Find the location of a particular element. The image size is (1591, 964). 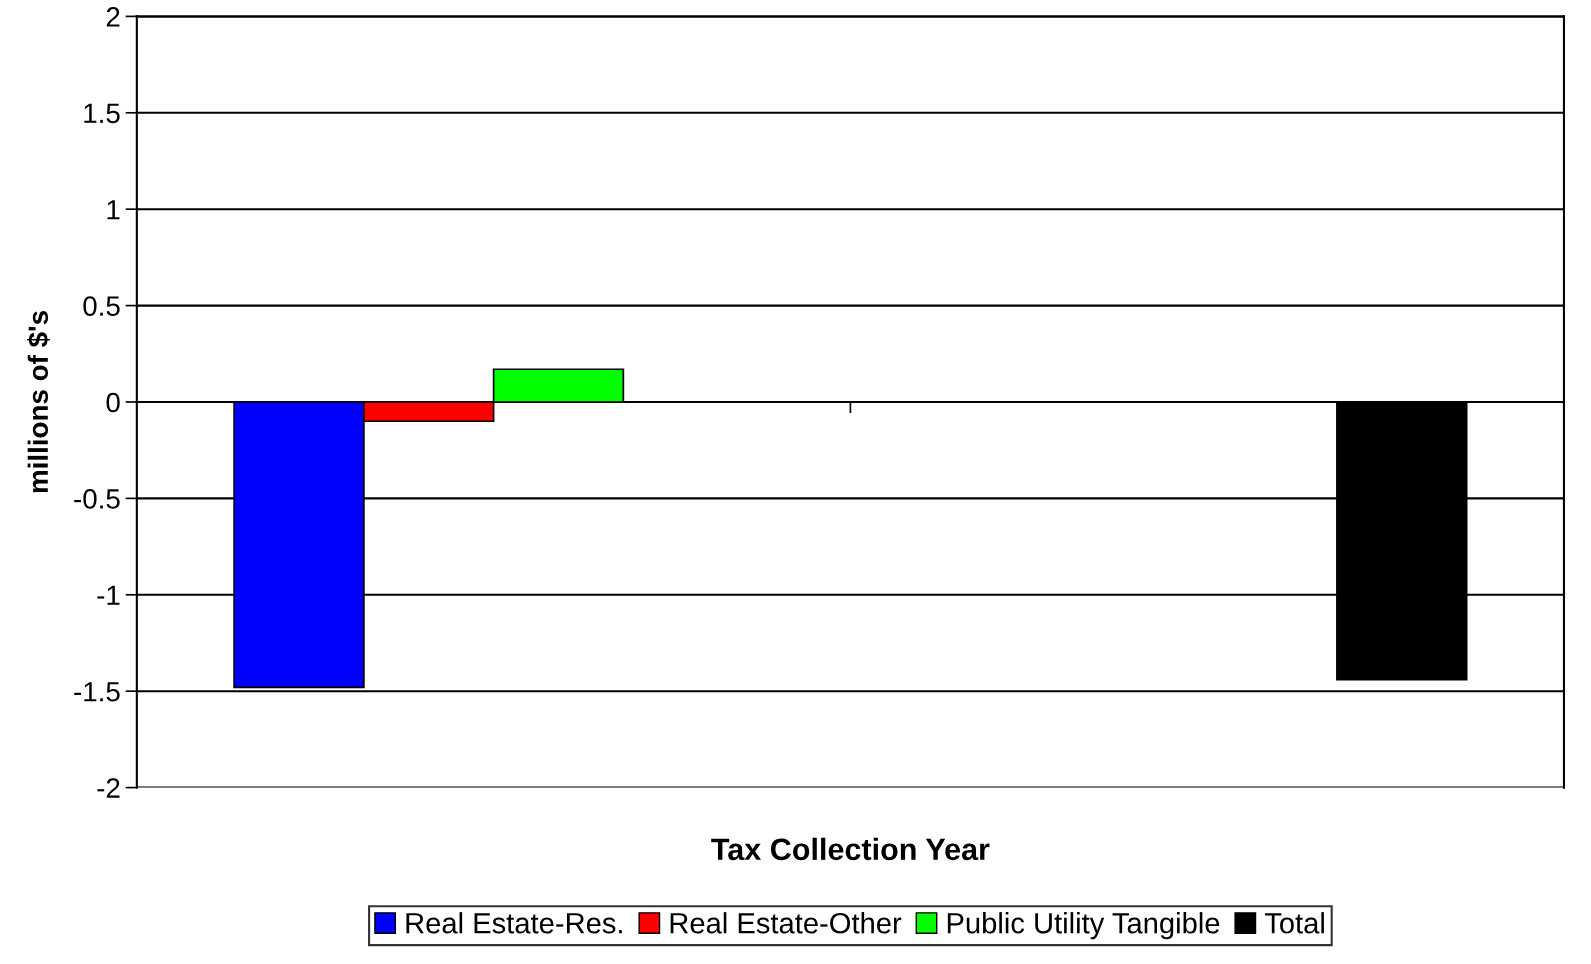

legend-label: Real Estate-Other is located at coordinates (786, 923).